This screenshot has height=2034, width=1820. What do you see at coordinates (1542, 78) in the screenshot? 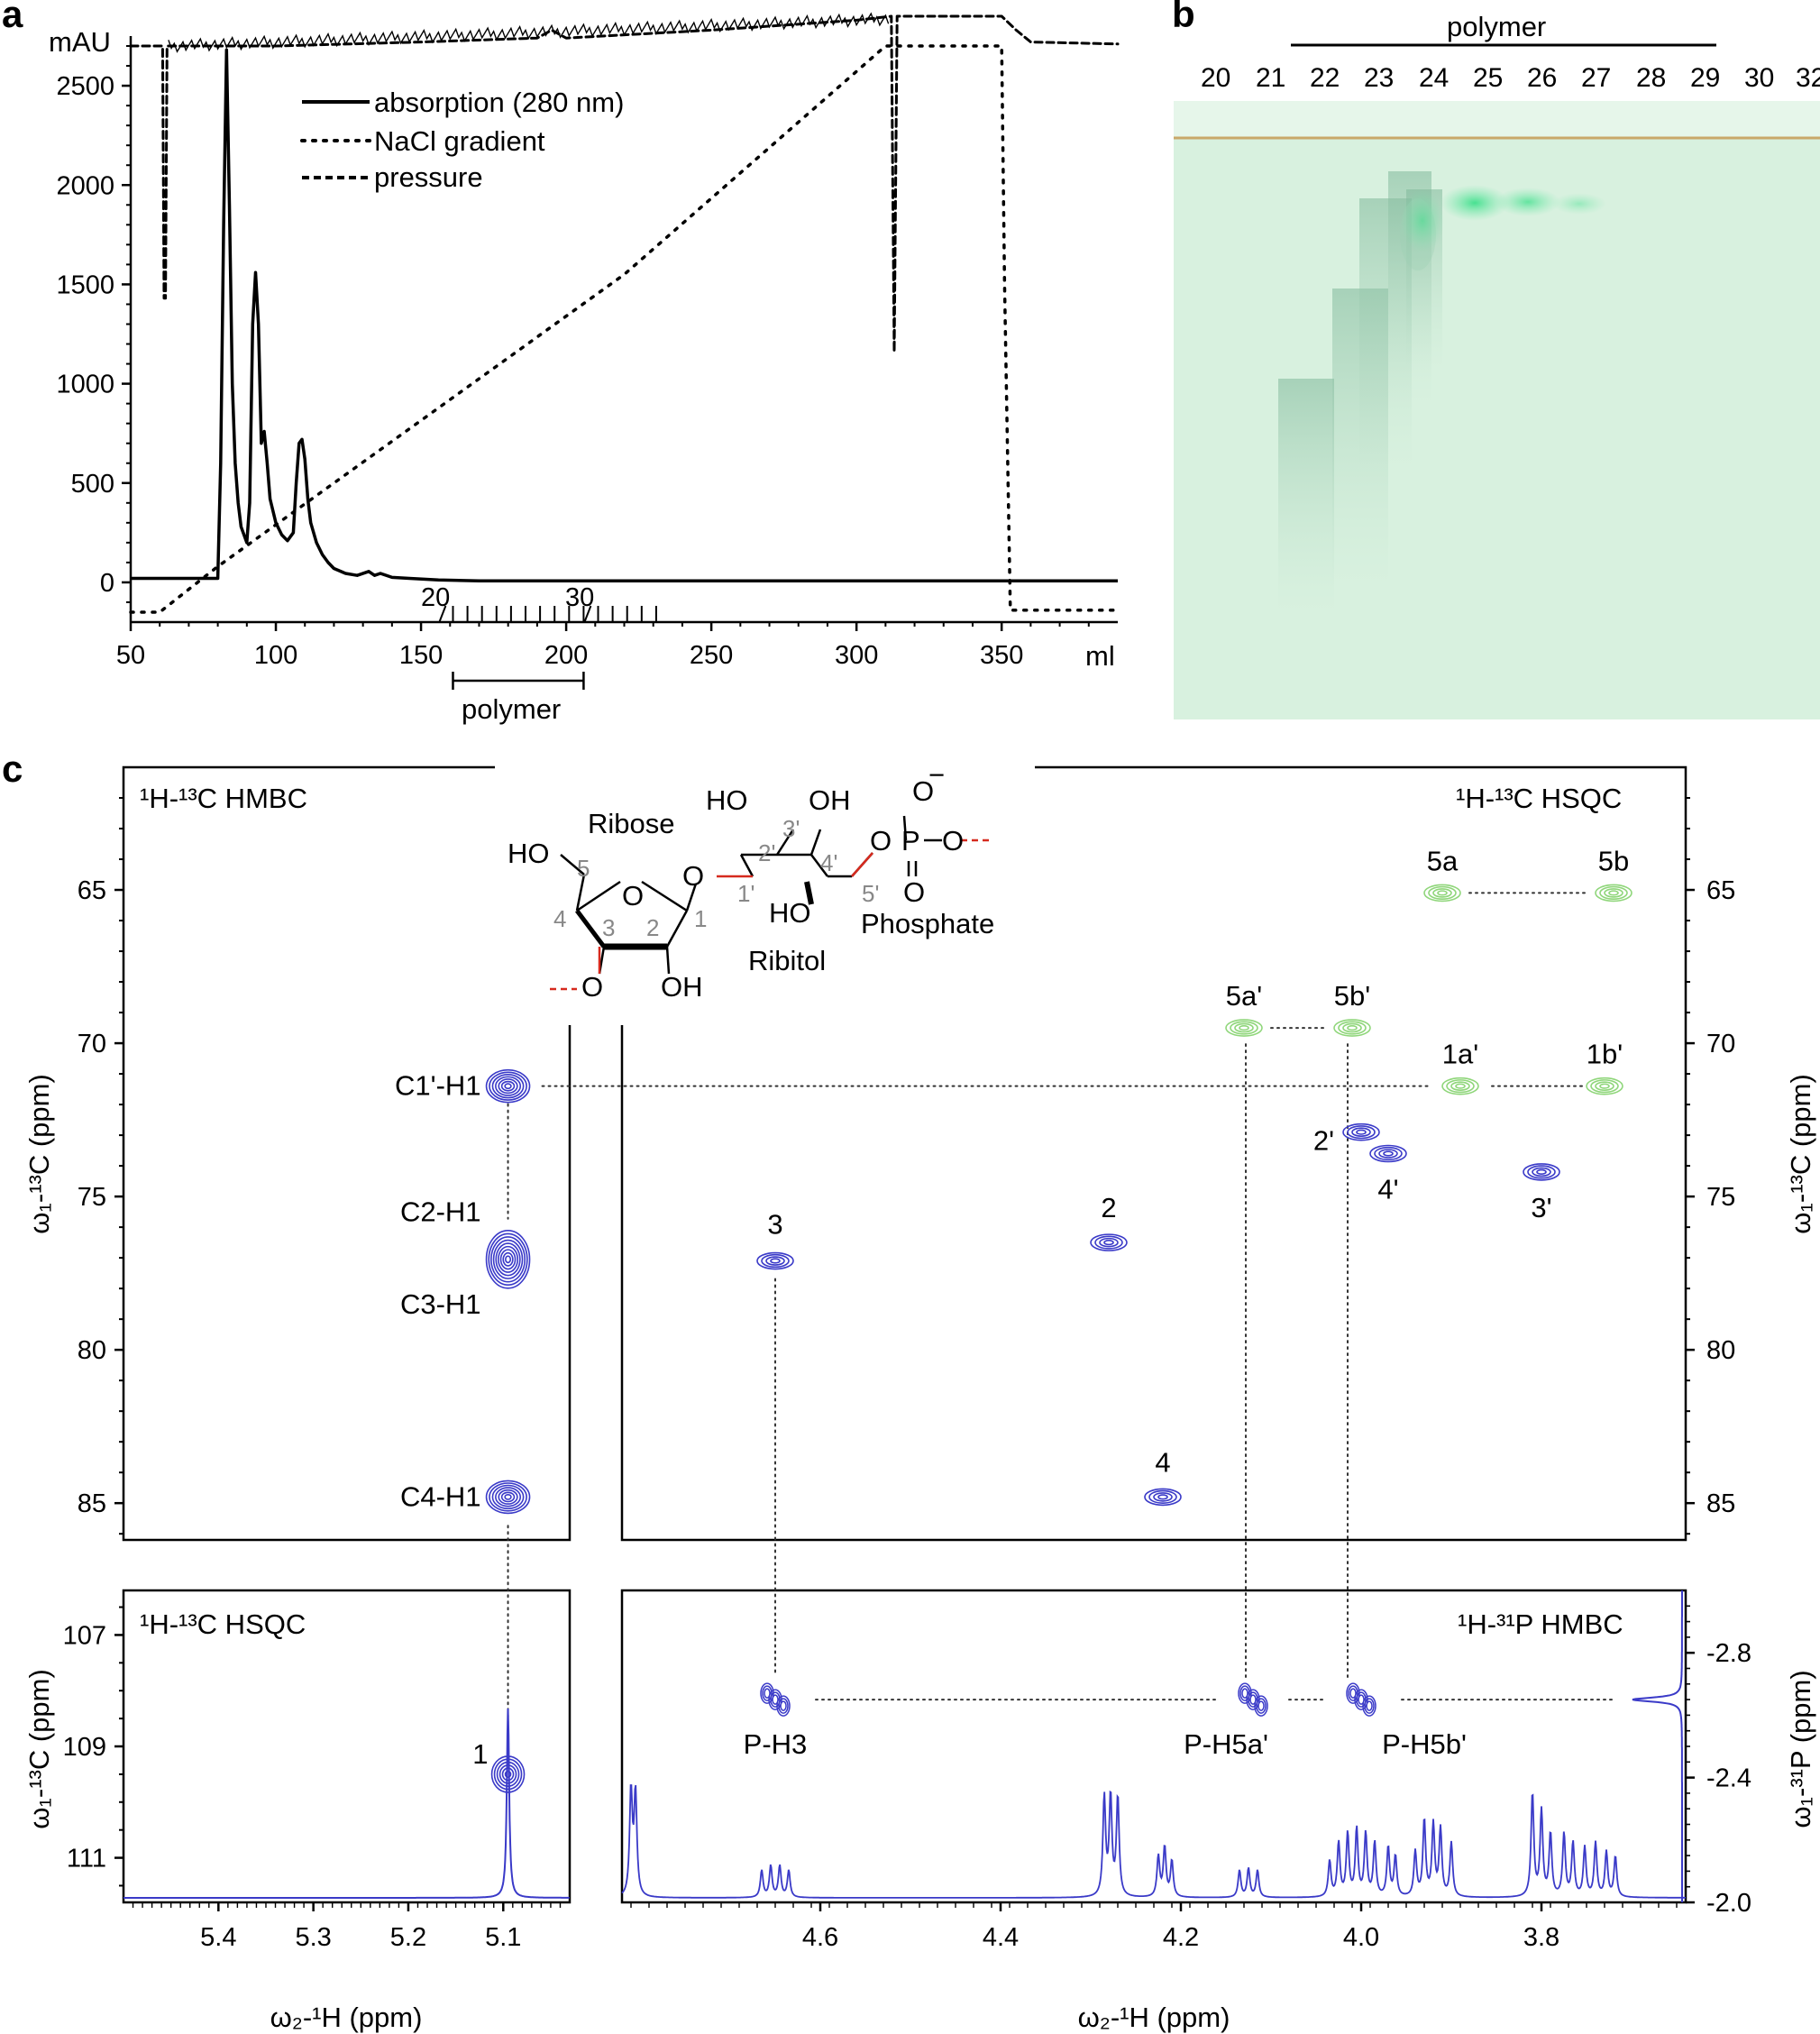
I see `gel-lane-label: 26` at bounding box center [1542, 78].